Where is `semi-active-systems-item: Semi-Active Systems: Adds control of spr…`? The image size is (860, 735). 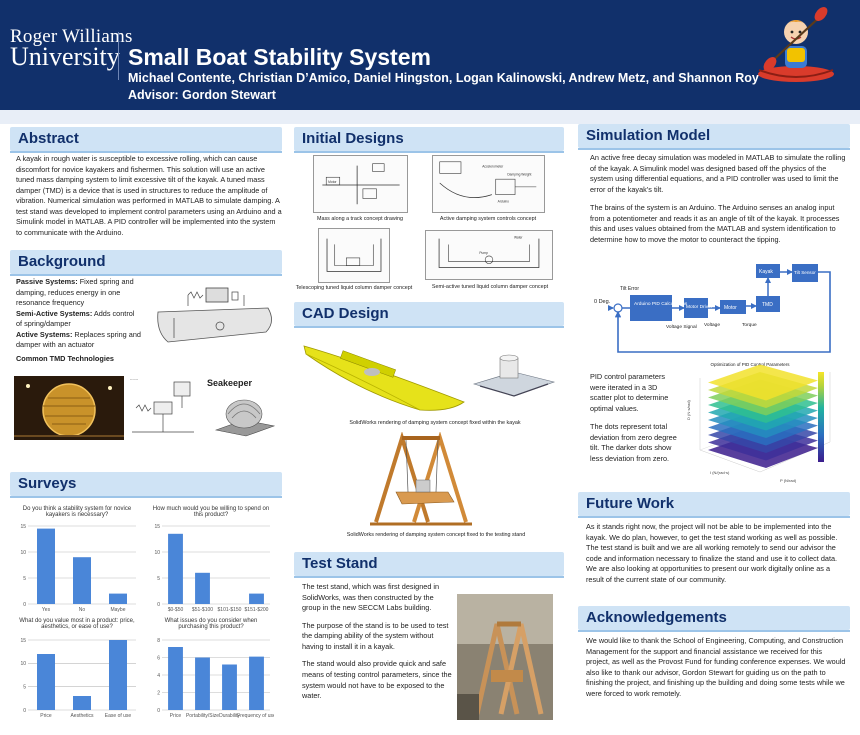
semi-active-systems-item: Semi-Active Systems: Adds control of spr… is located at coordinates (78, 319).